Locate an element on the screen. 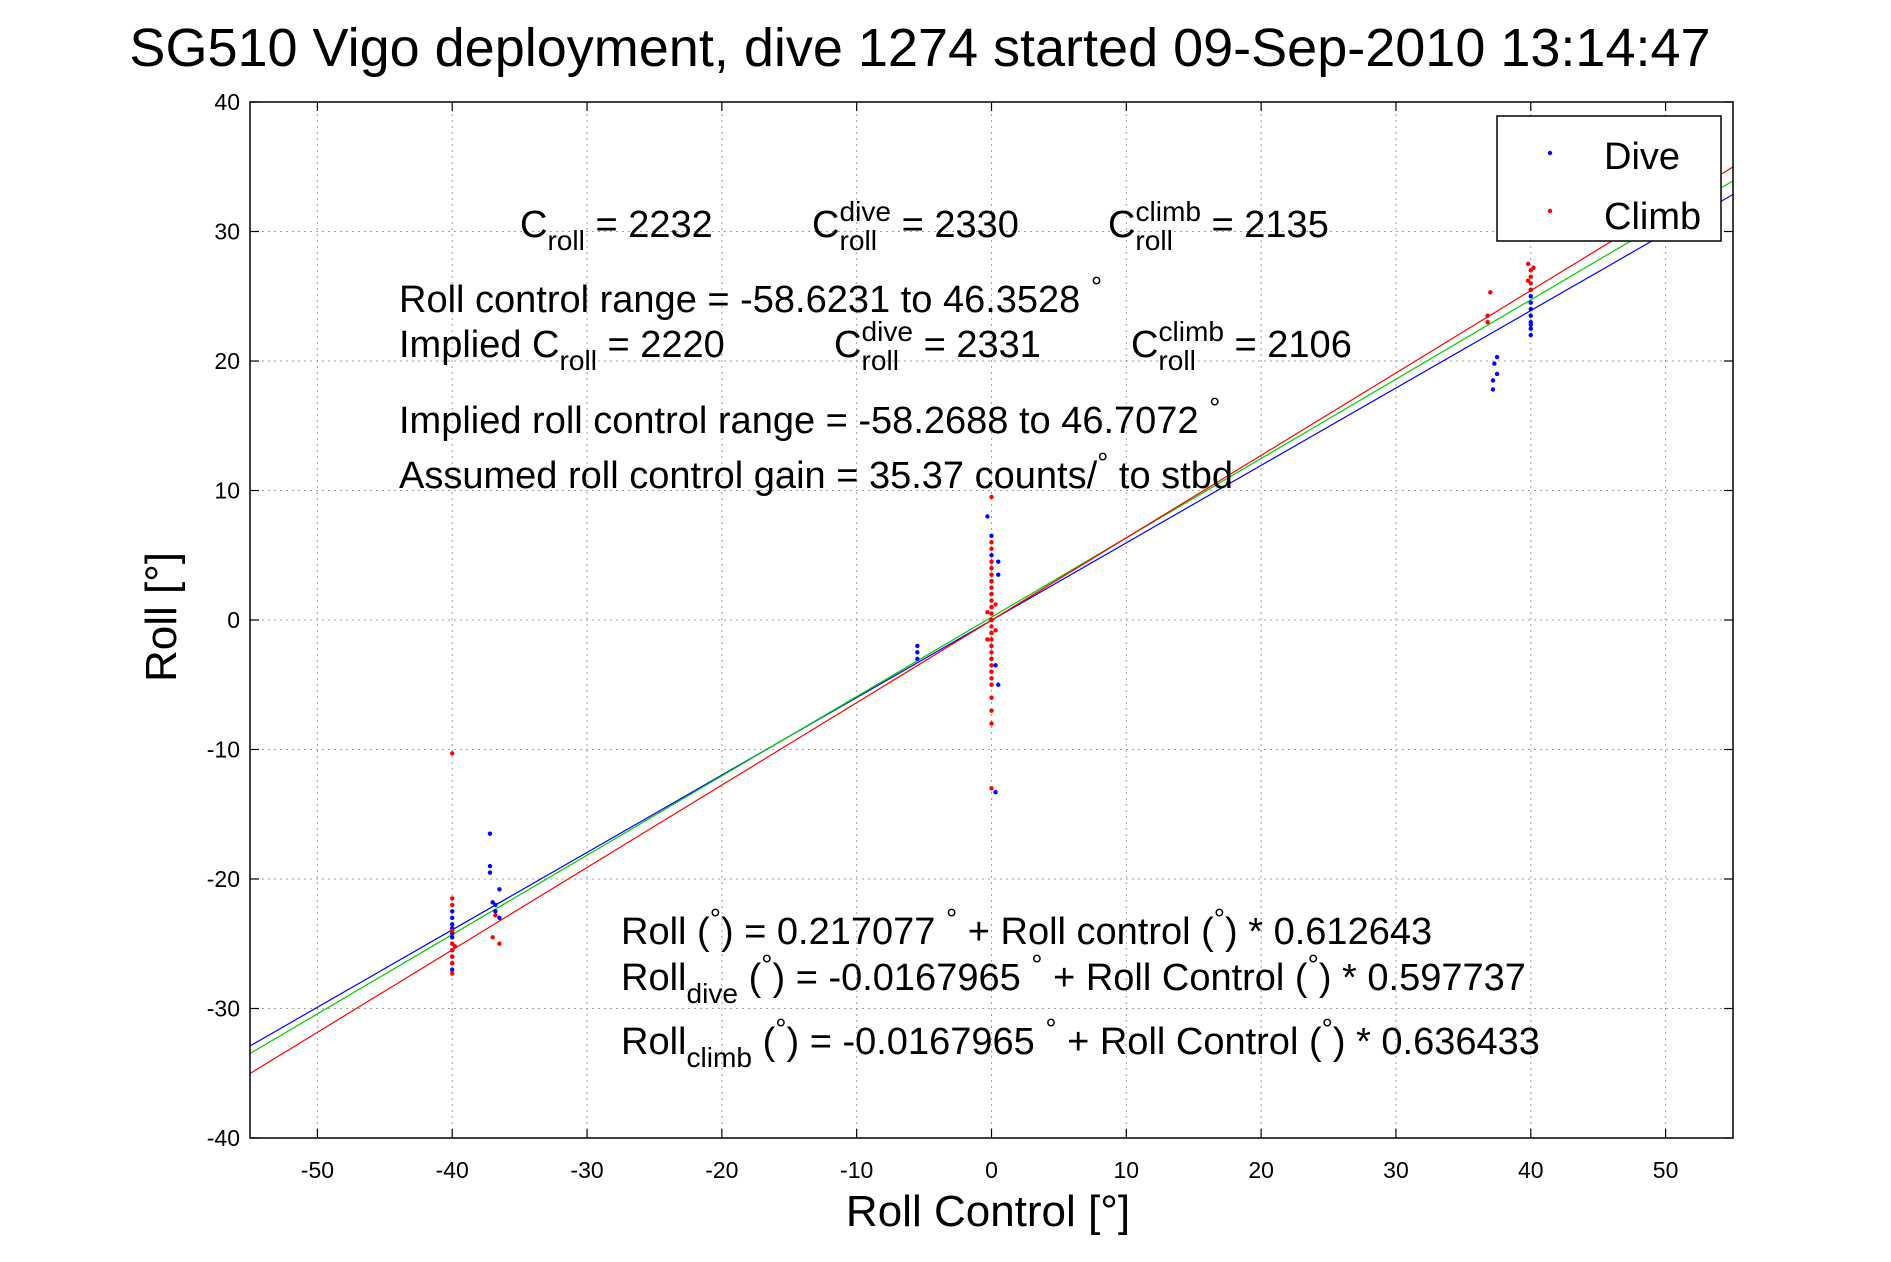  x-tick-label: -50 is located at coordinates (317, 1170).